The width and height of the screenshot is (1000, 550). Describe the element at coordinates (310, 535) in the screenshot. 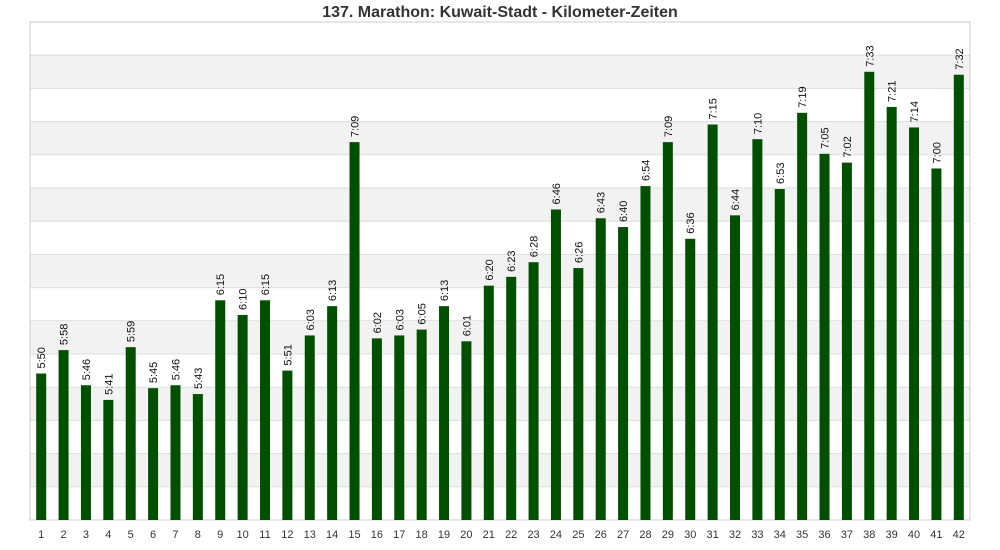

I see `x-tick-label: 13` at that location.